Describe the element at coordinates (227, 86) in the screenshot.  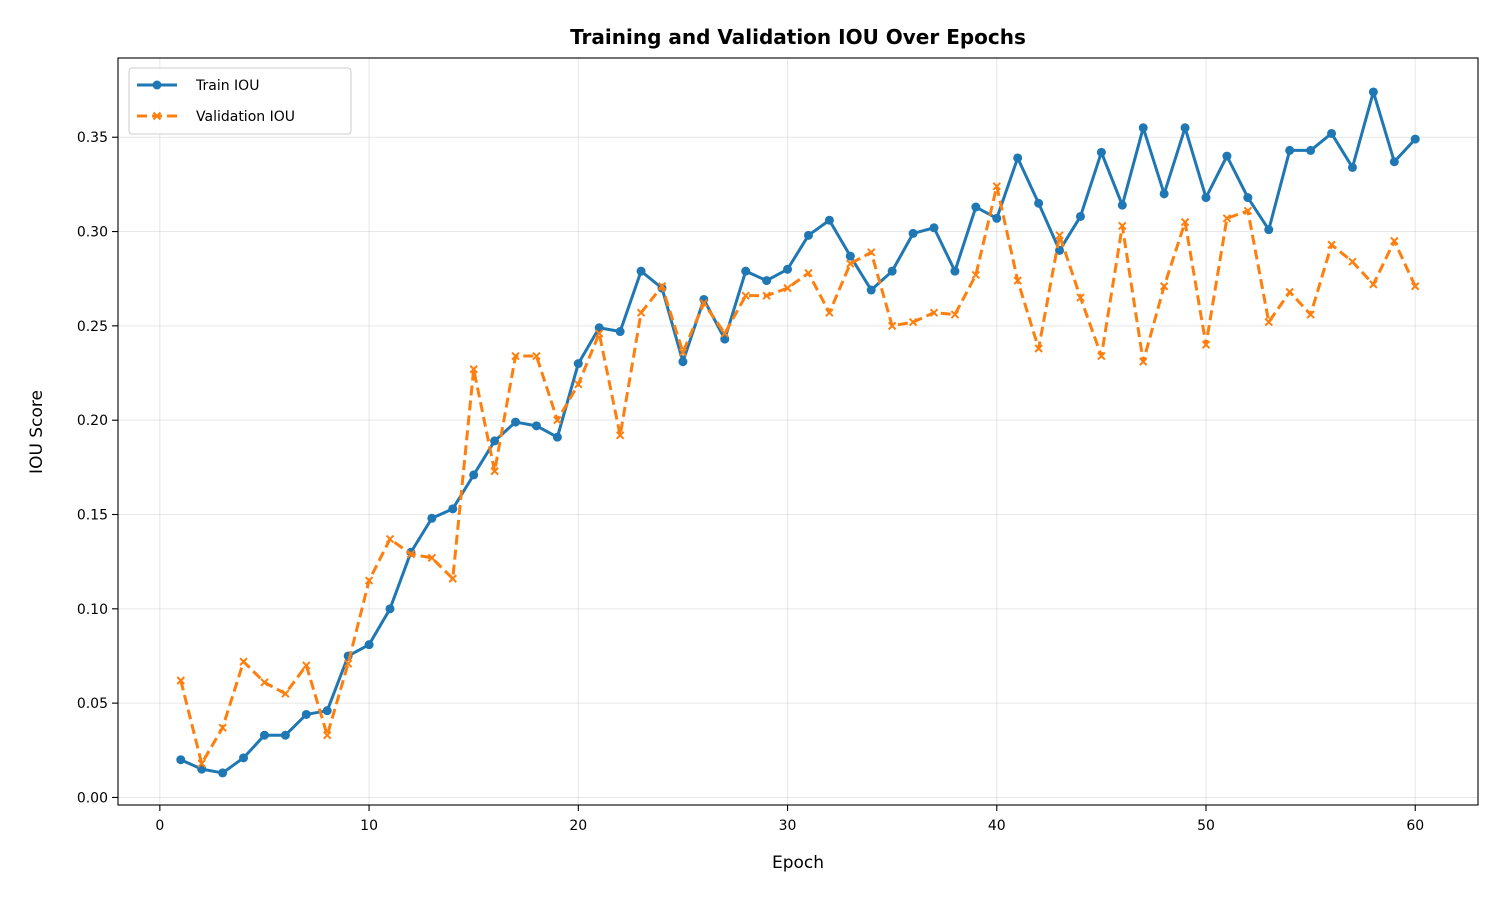
I see `legend-train-label: Train IOU` at that location.